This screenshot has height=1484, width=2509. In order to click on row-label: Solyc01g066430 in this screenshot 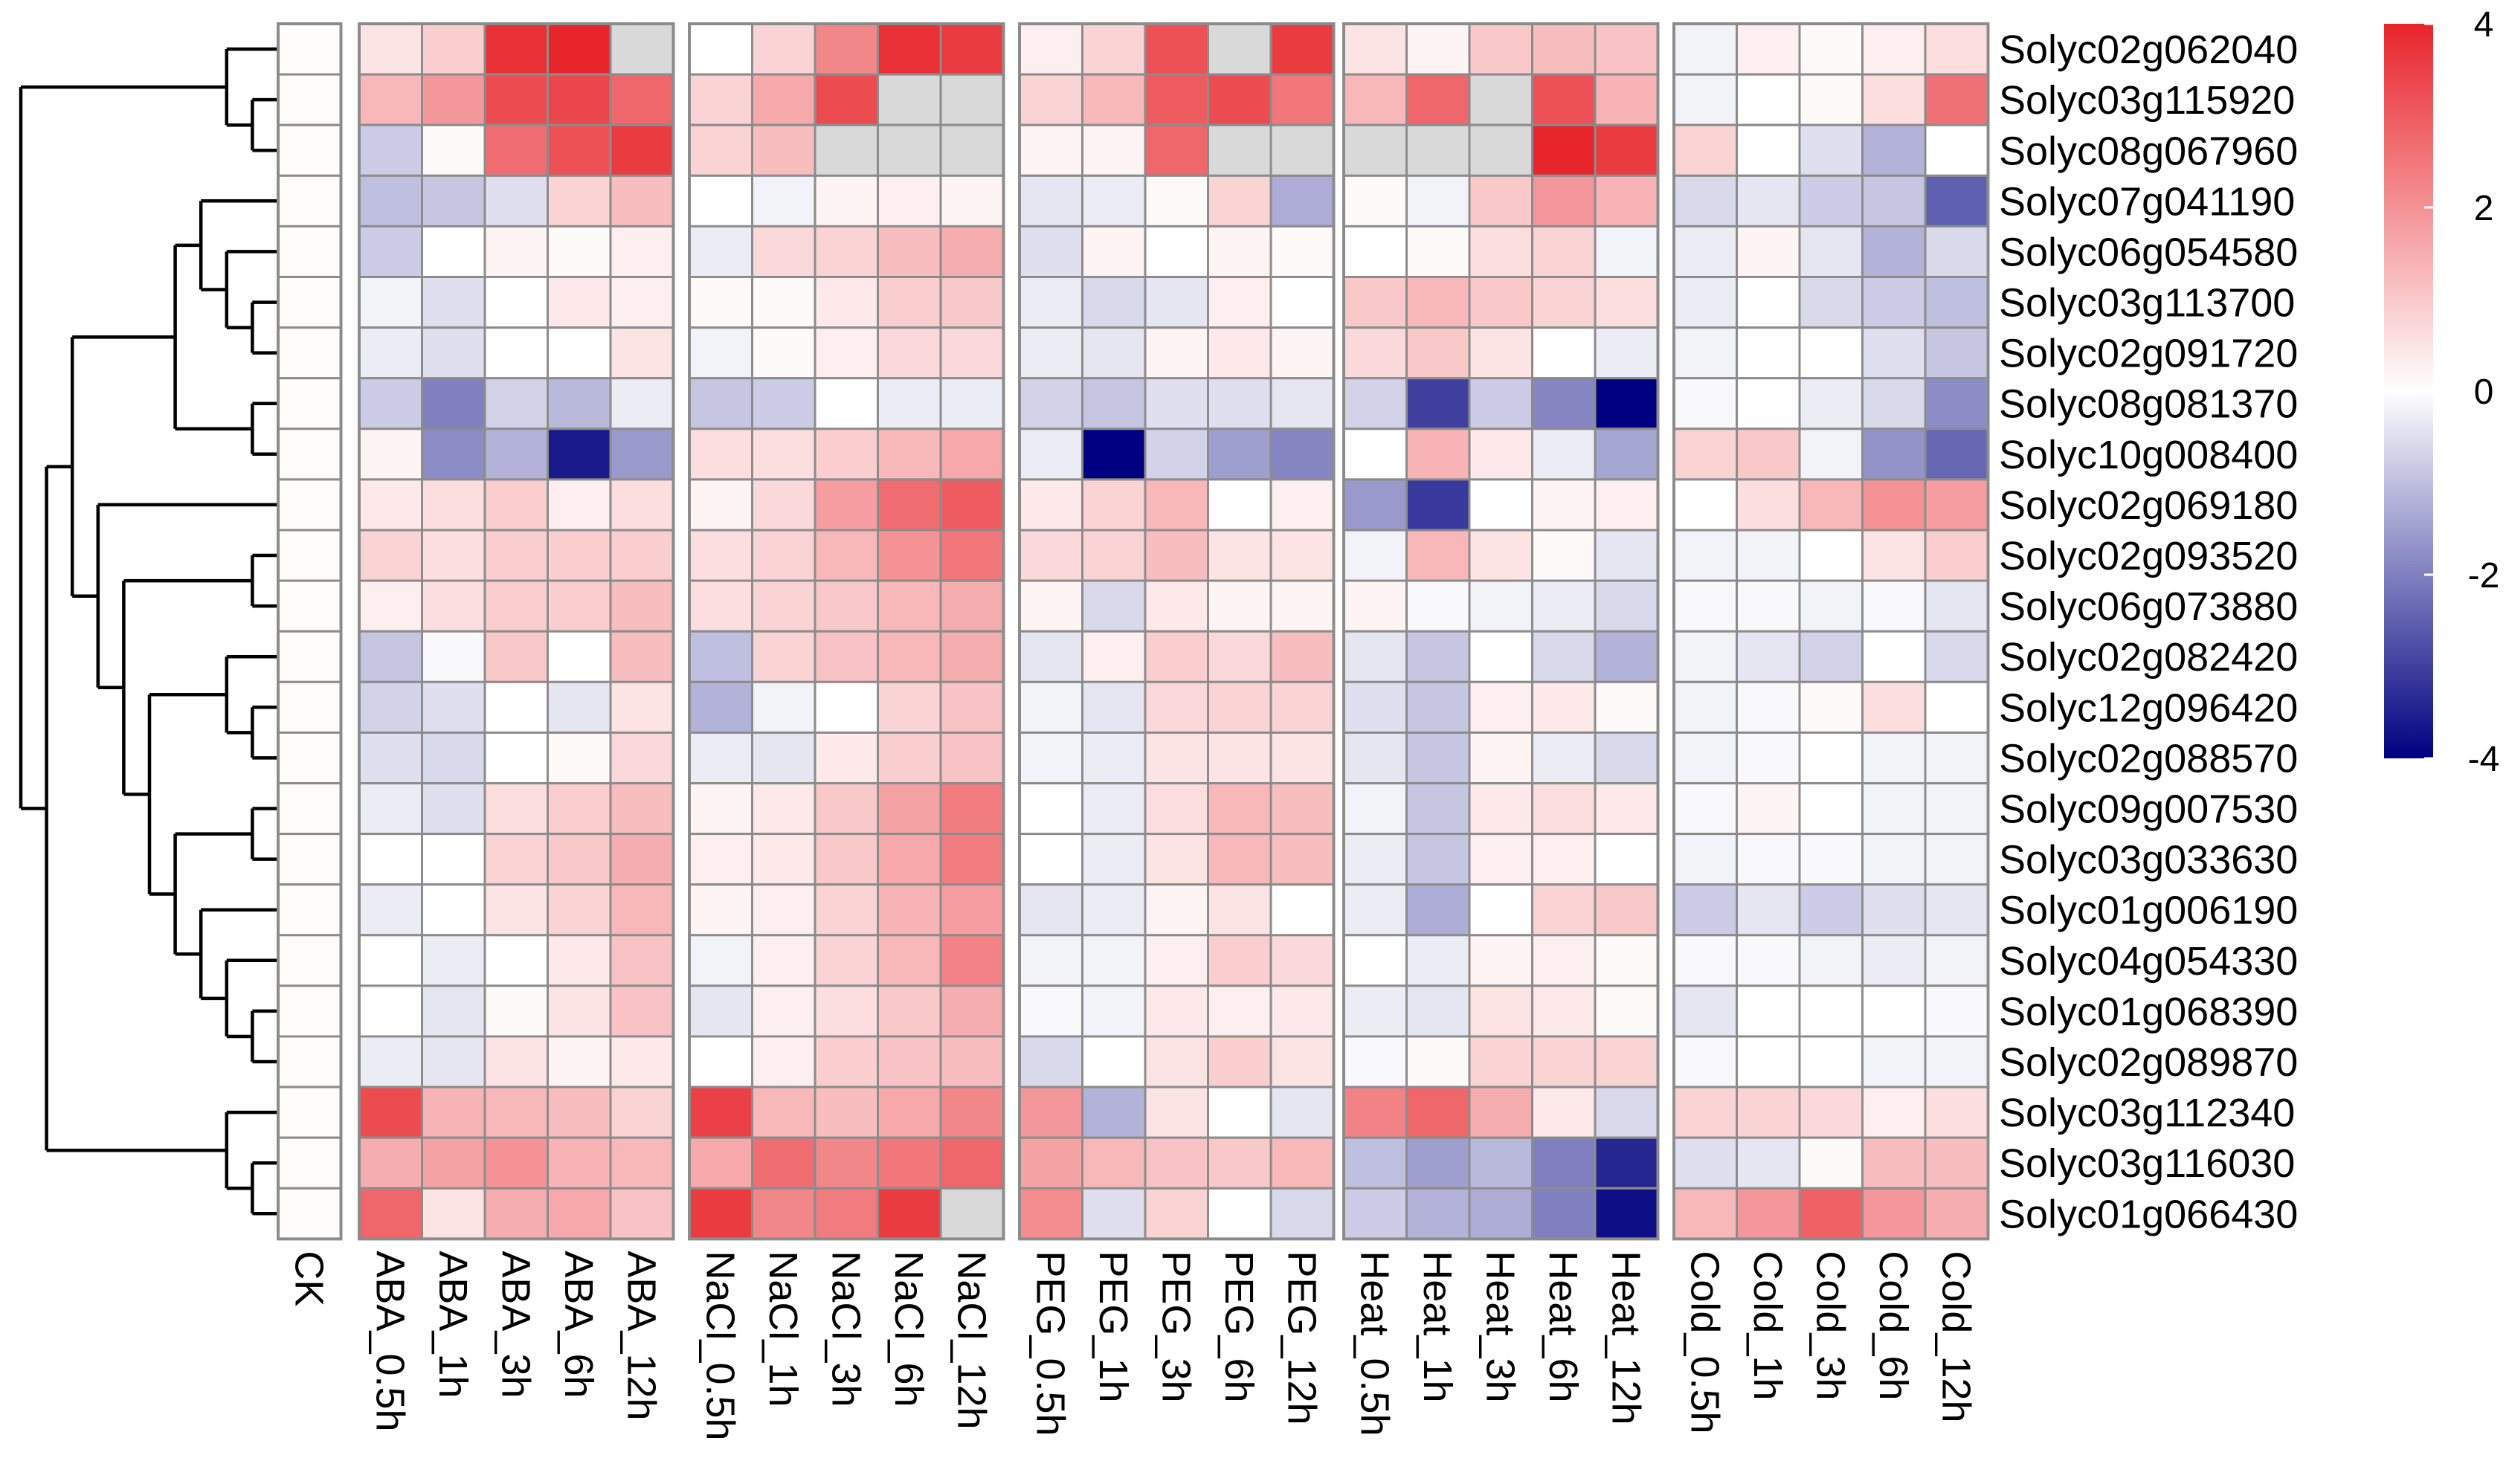, I will do `click(2148, 1214)`.